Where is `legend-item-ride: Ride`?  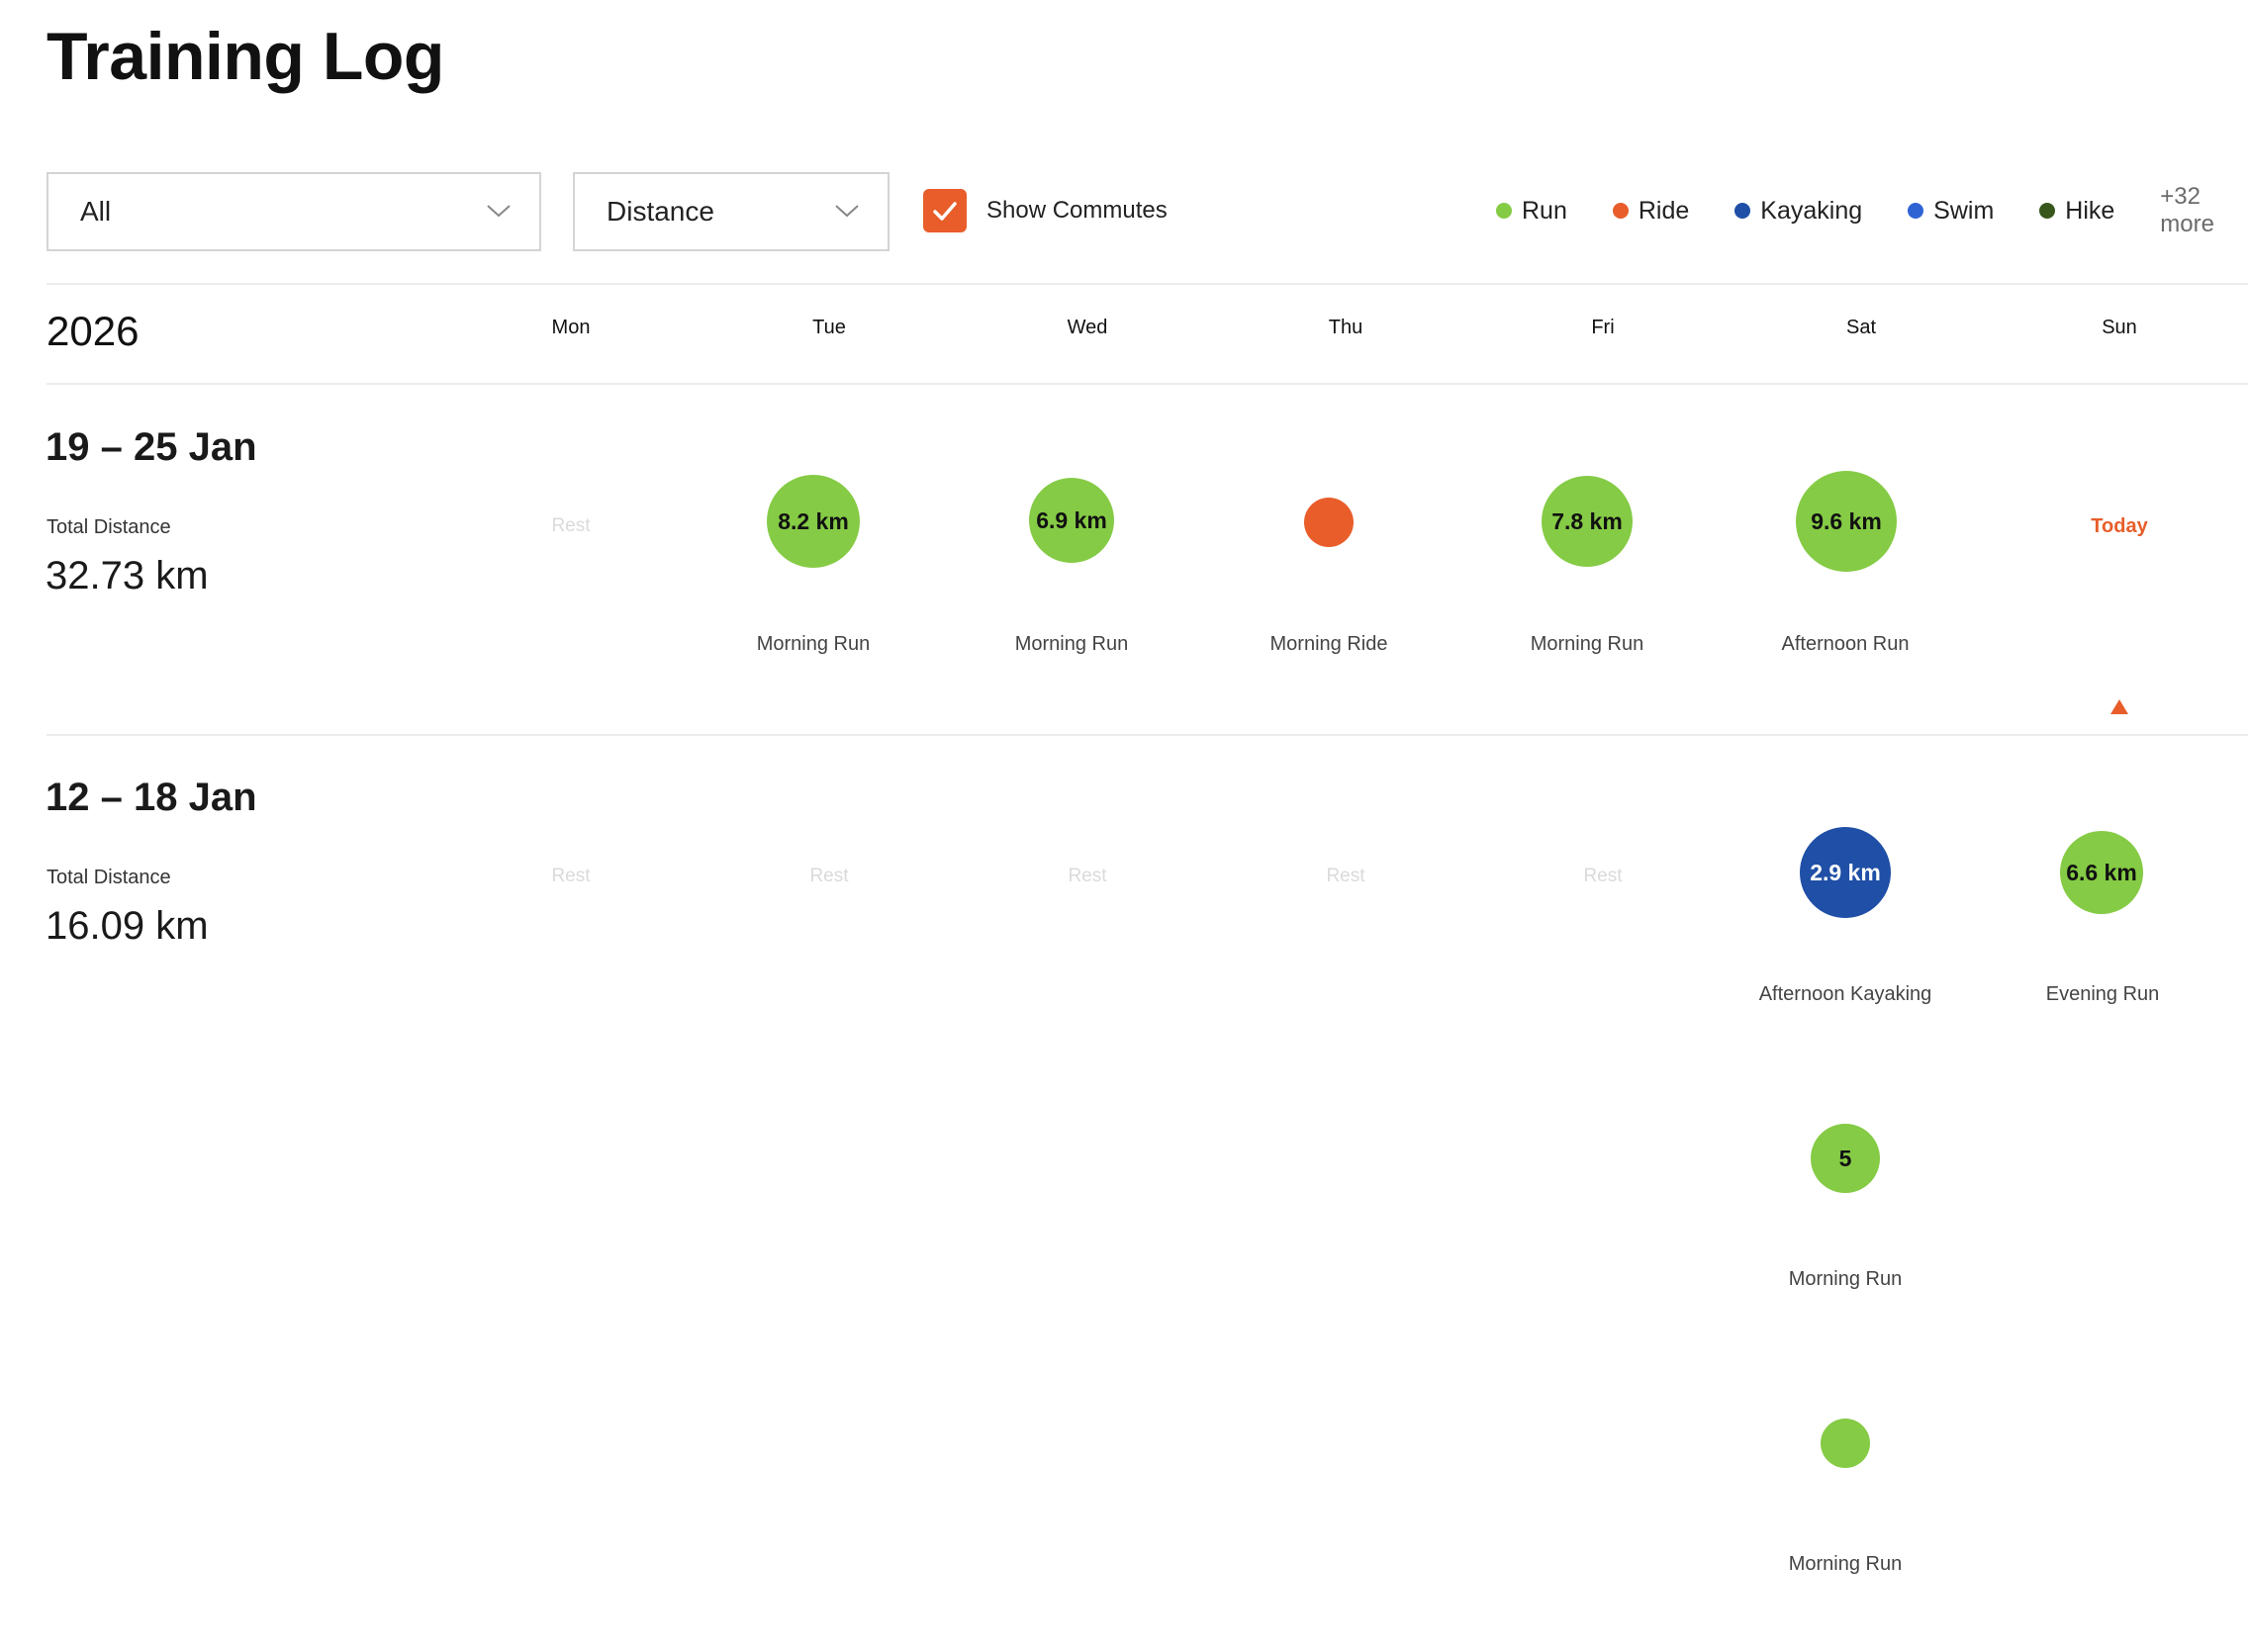
legend-item-ride: Ride is located at coordinates (1651, 211).